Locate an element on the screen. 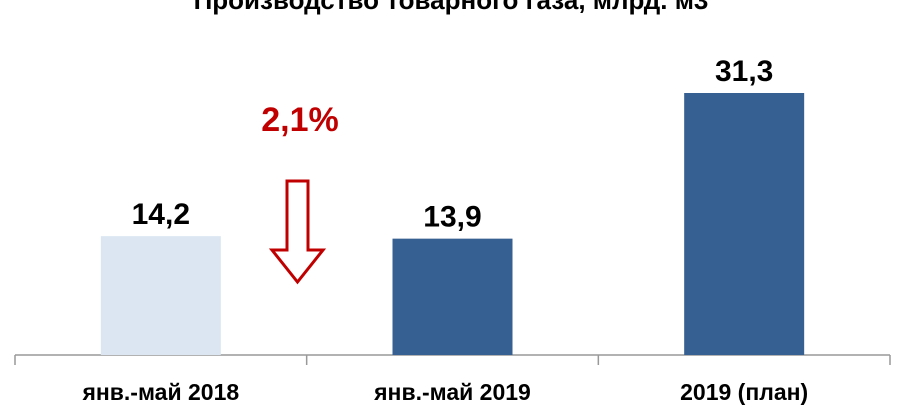 Image resolution: width=902 pixels, height=413 pixels. x-tick-label: 2019 (план) is located at coordinates (744, 392).